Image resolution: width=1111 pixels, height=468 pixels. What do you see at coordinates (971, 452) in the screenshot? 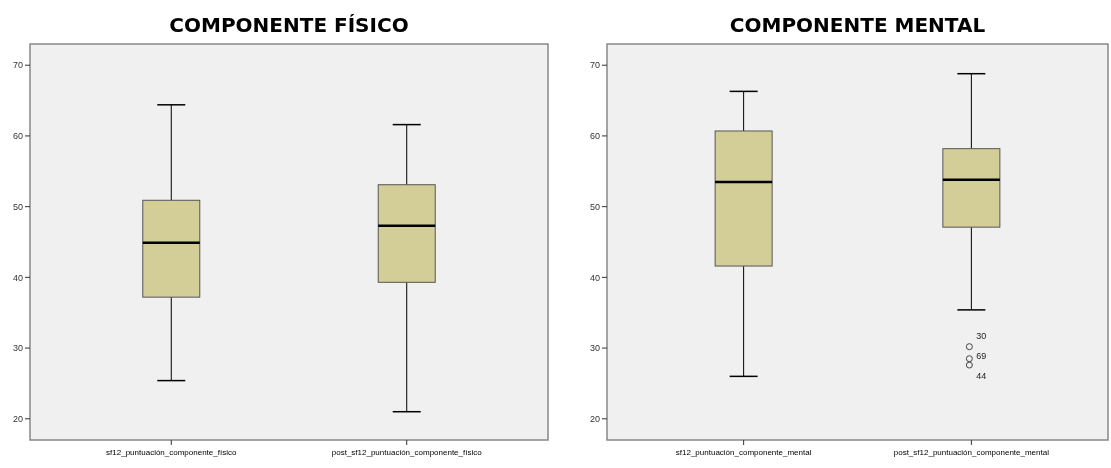
I see `x-tick-label: post_sf12_puntuación_componente_mental` at bounding box center [971, 452].